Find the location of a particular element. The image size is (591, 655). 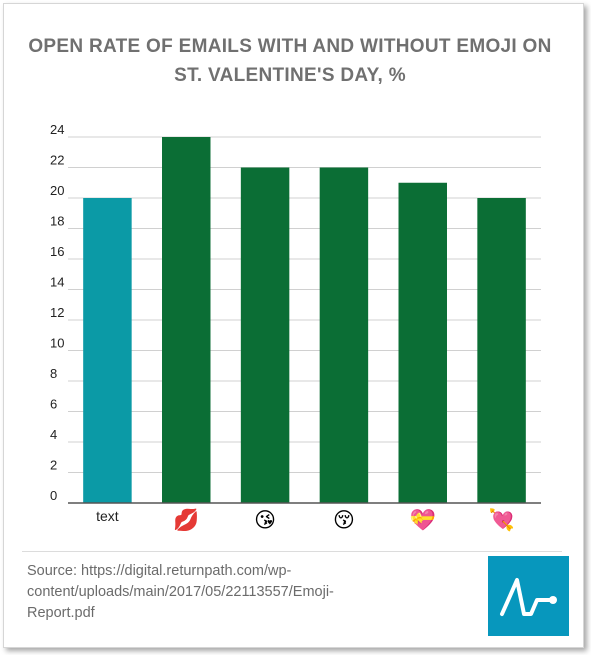

y-tick-label: 8 is located at coordinates (53, 373).